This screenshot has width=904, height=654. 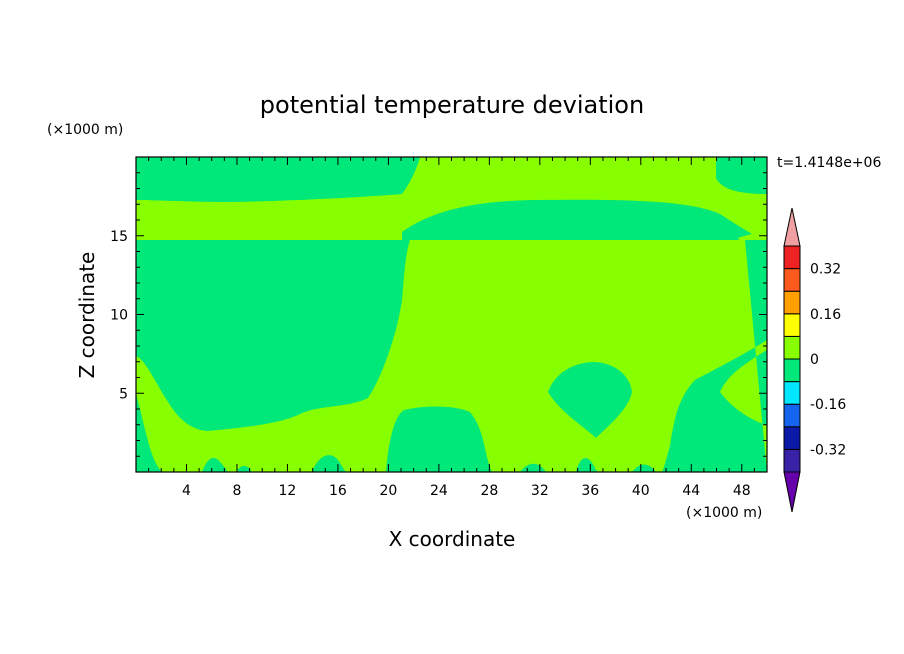 What do you see at coordinates (828, 450) in the screenshot?
I see `colorbar-label: -0.32` at bounding box center [828, 450].